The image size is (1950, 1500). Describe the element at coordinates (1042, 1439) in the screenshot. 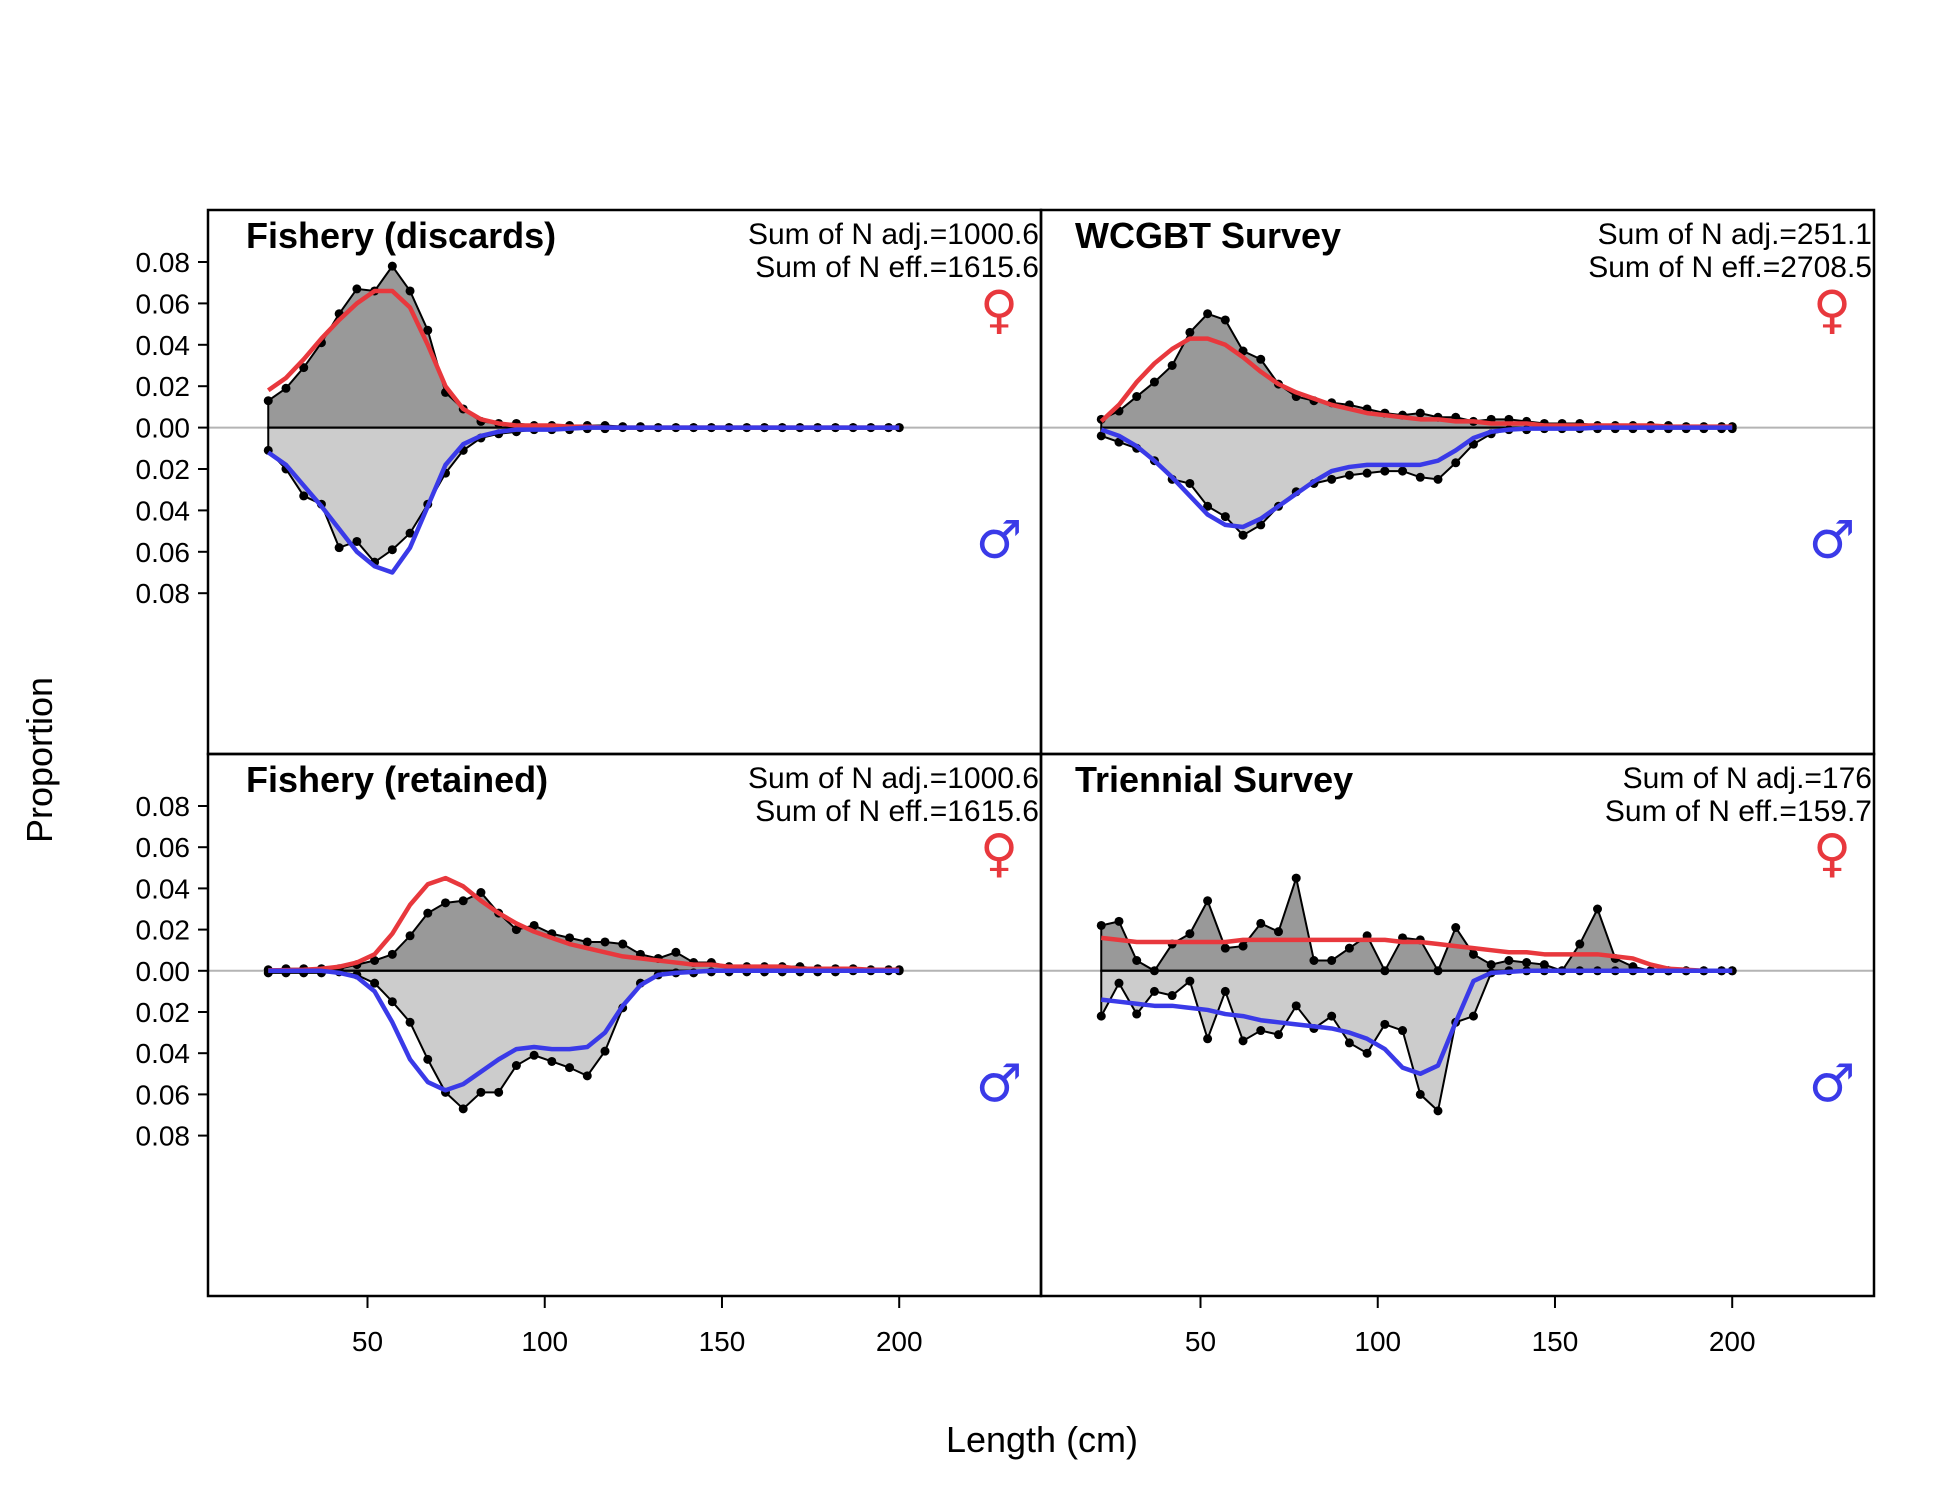

I see `x-axis-title: Length (cm)` at that location.